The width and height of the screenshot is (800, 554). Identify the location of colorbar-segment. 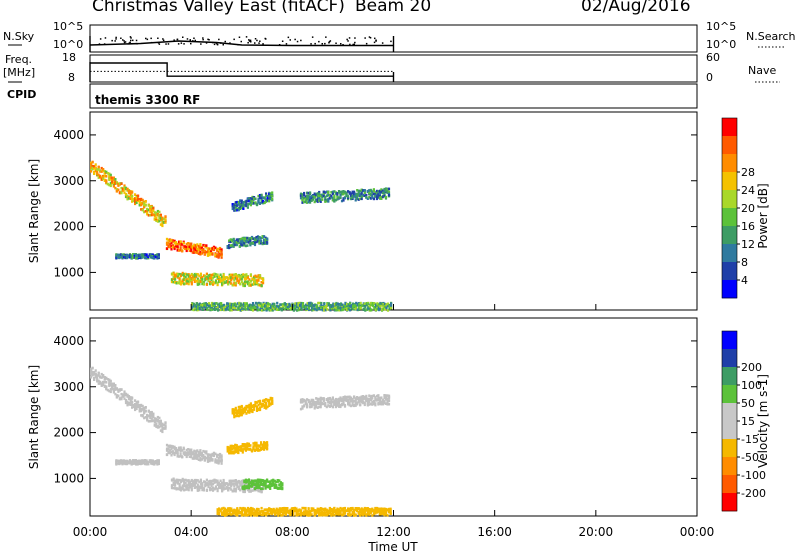
(729, 271).